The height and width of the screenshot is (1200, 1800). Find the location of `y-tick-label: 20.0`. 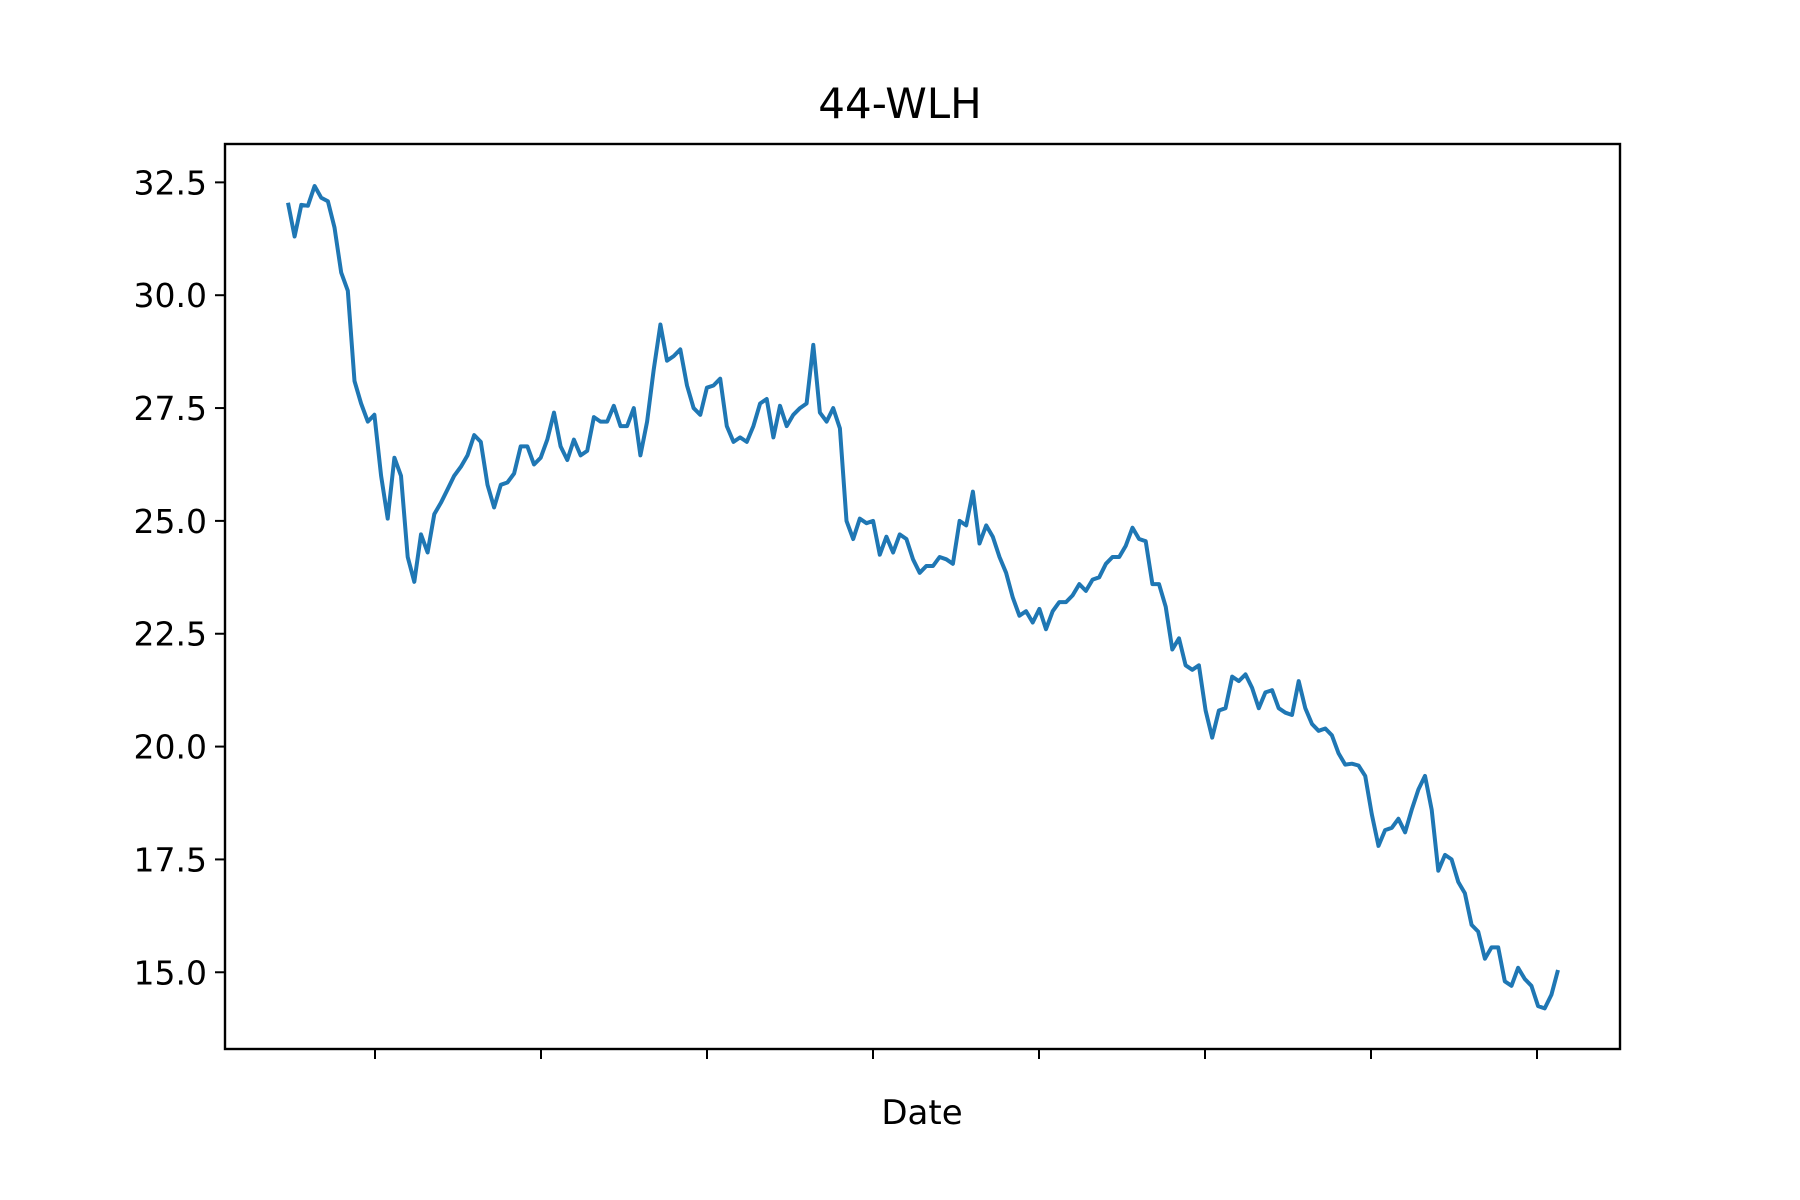

y-tick-label: 20.0 is located at coordinates (170, 747).